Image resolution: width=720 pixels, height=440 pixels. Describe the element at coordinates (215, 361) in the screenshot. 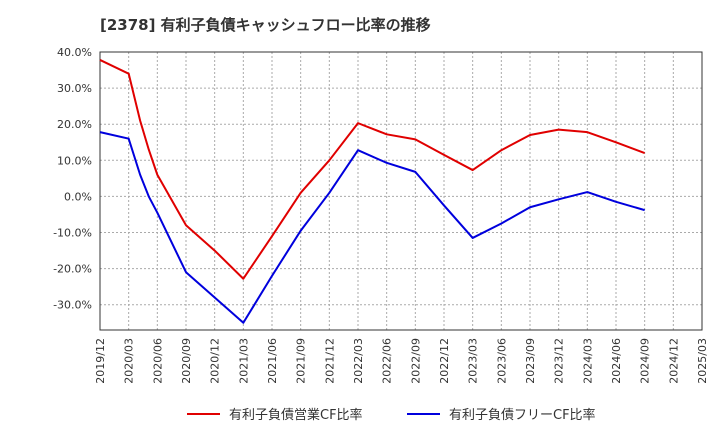

I see `x-tick-label: 2020/12` at that location.